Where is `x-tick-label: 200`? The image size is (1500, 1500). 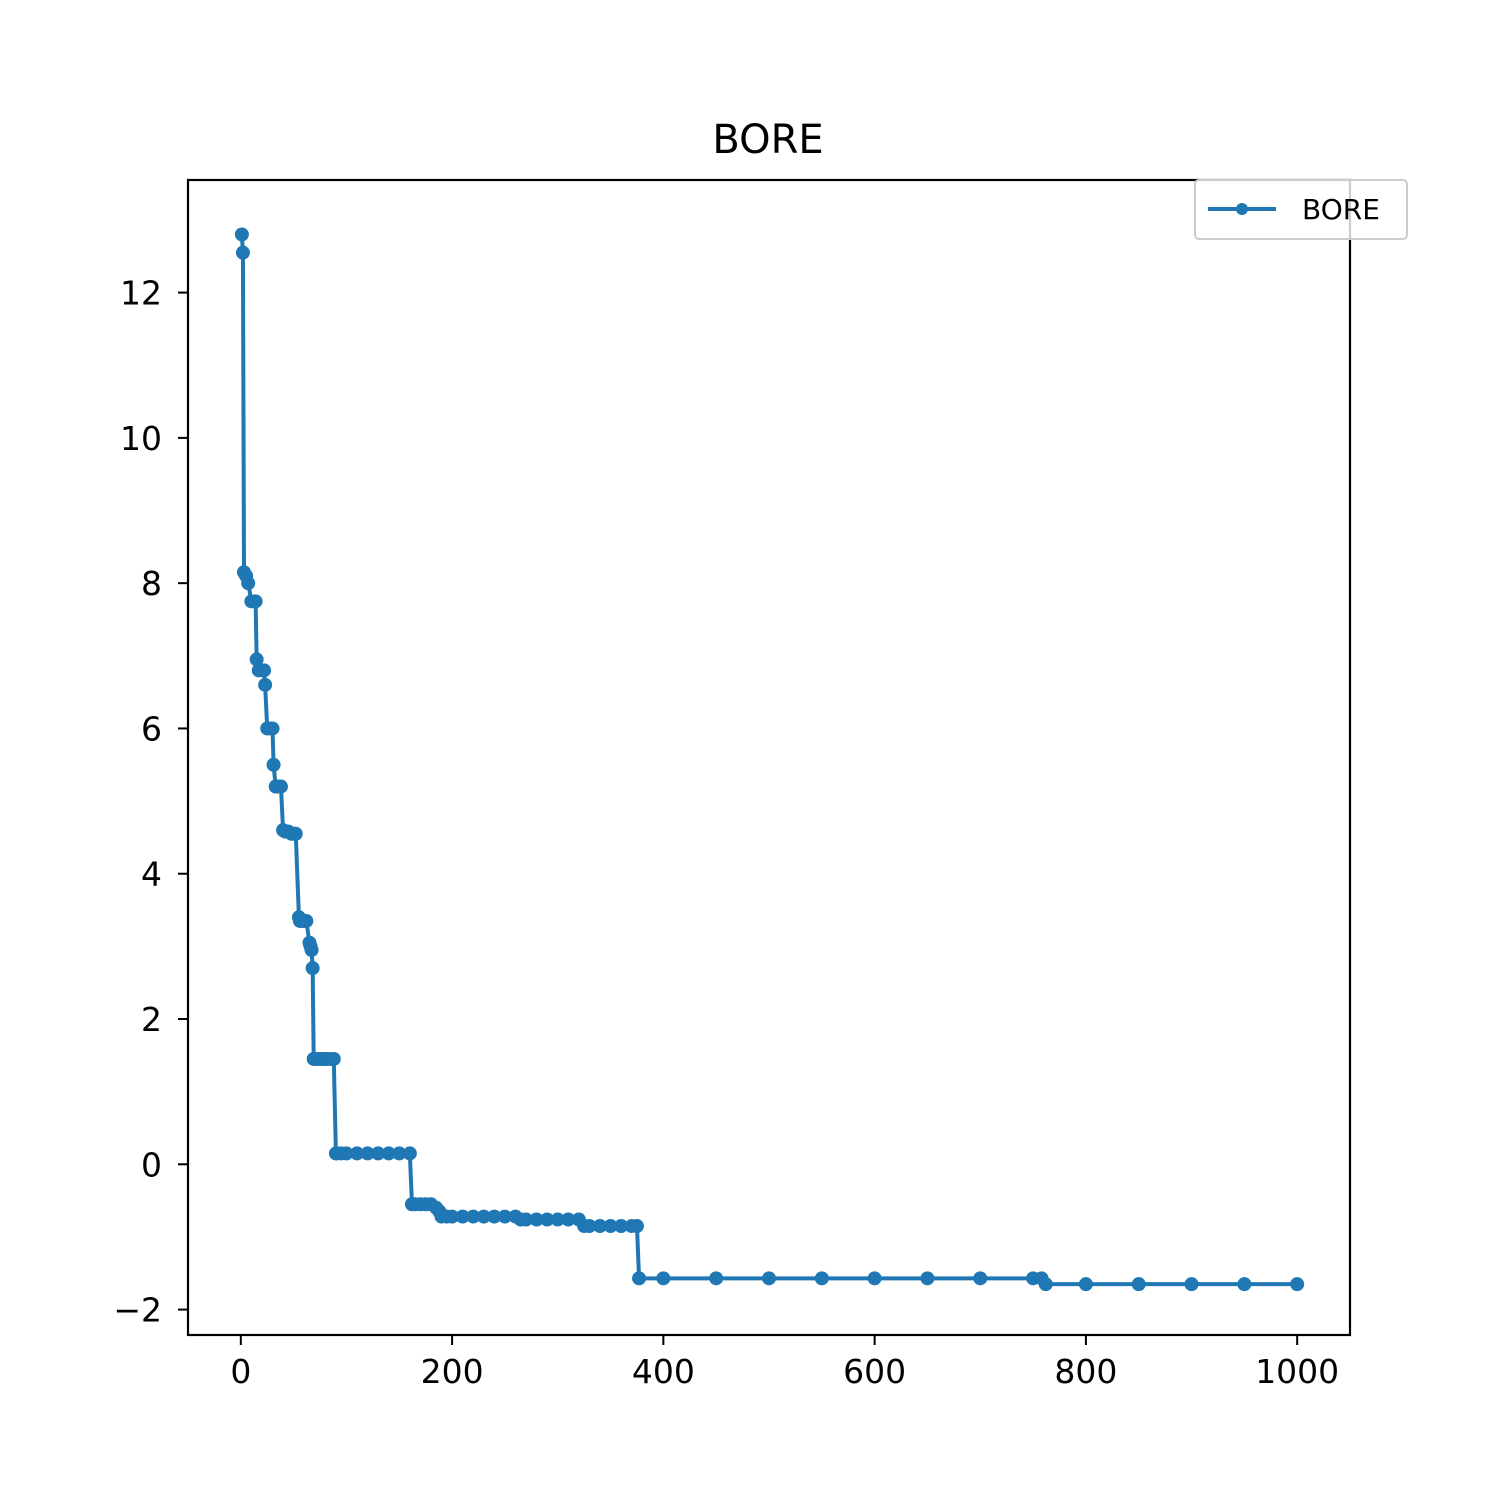
x-tick-label: 200 is located at coordinates (452, 1371).